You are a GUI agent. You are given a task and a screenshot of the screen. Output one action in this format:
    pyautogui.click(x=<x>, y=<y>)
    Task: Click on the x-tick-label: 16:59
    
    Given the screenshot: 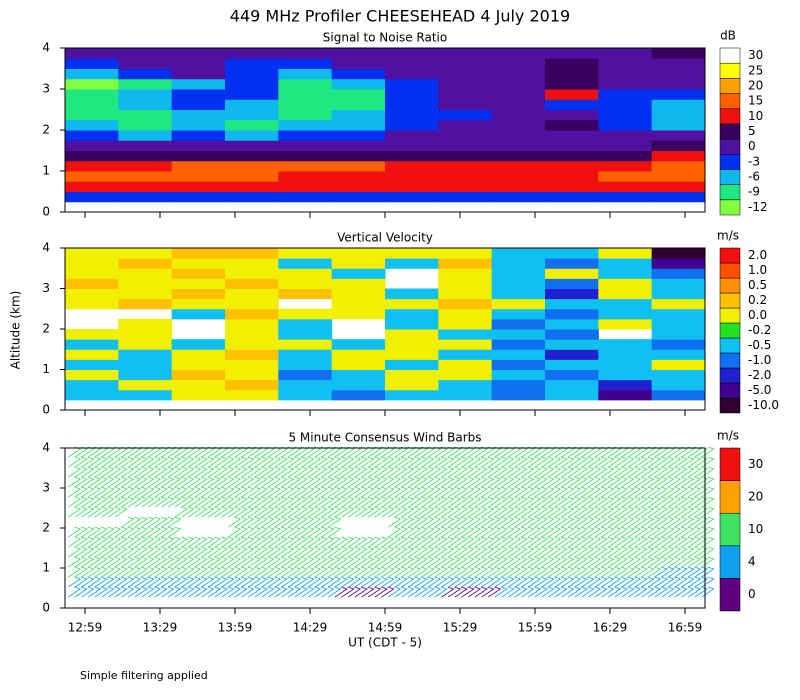 What is the action you would take?
    pyautogui.click(x=685, y=628)
    